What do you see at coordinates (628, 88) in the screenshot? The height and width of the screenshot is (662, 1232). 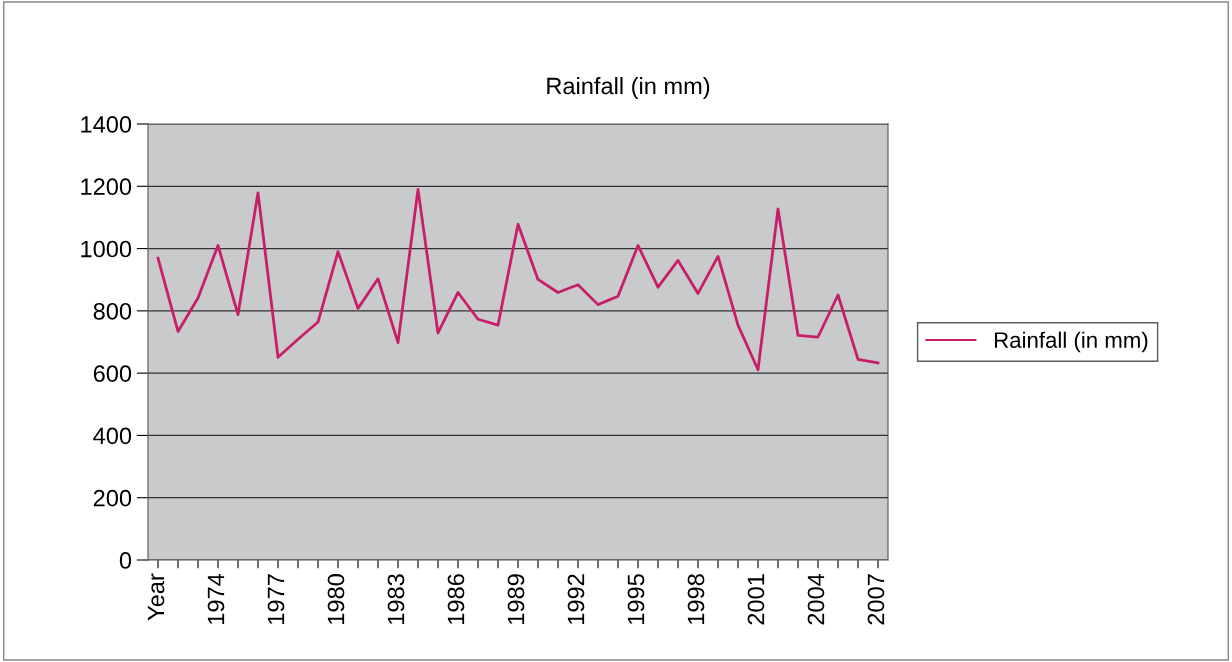 I see `chart-title: Rainfall (in mm)` at bounding box center [628, 88].